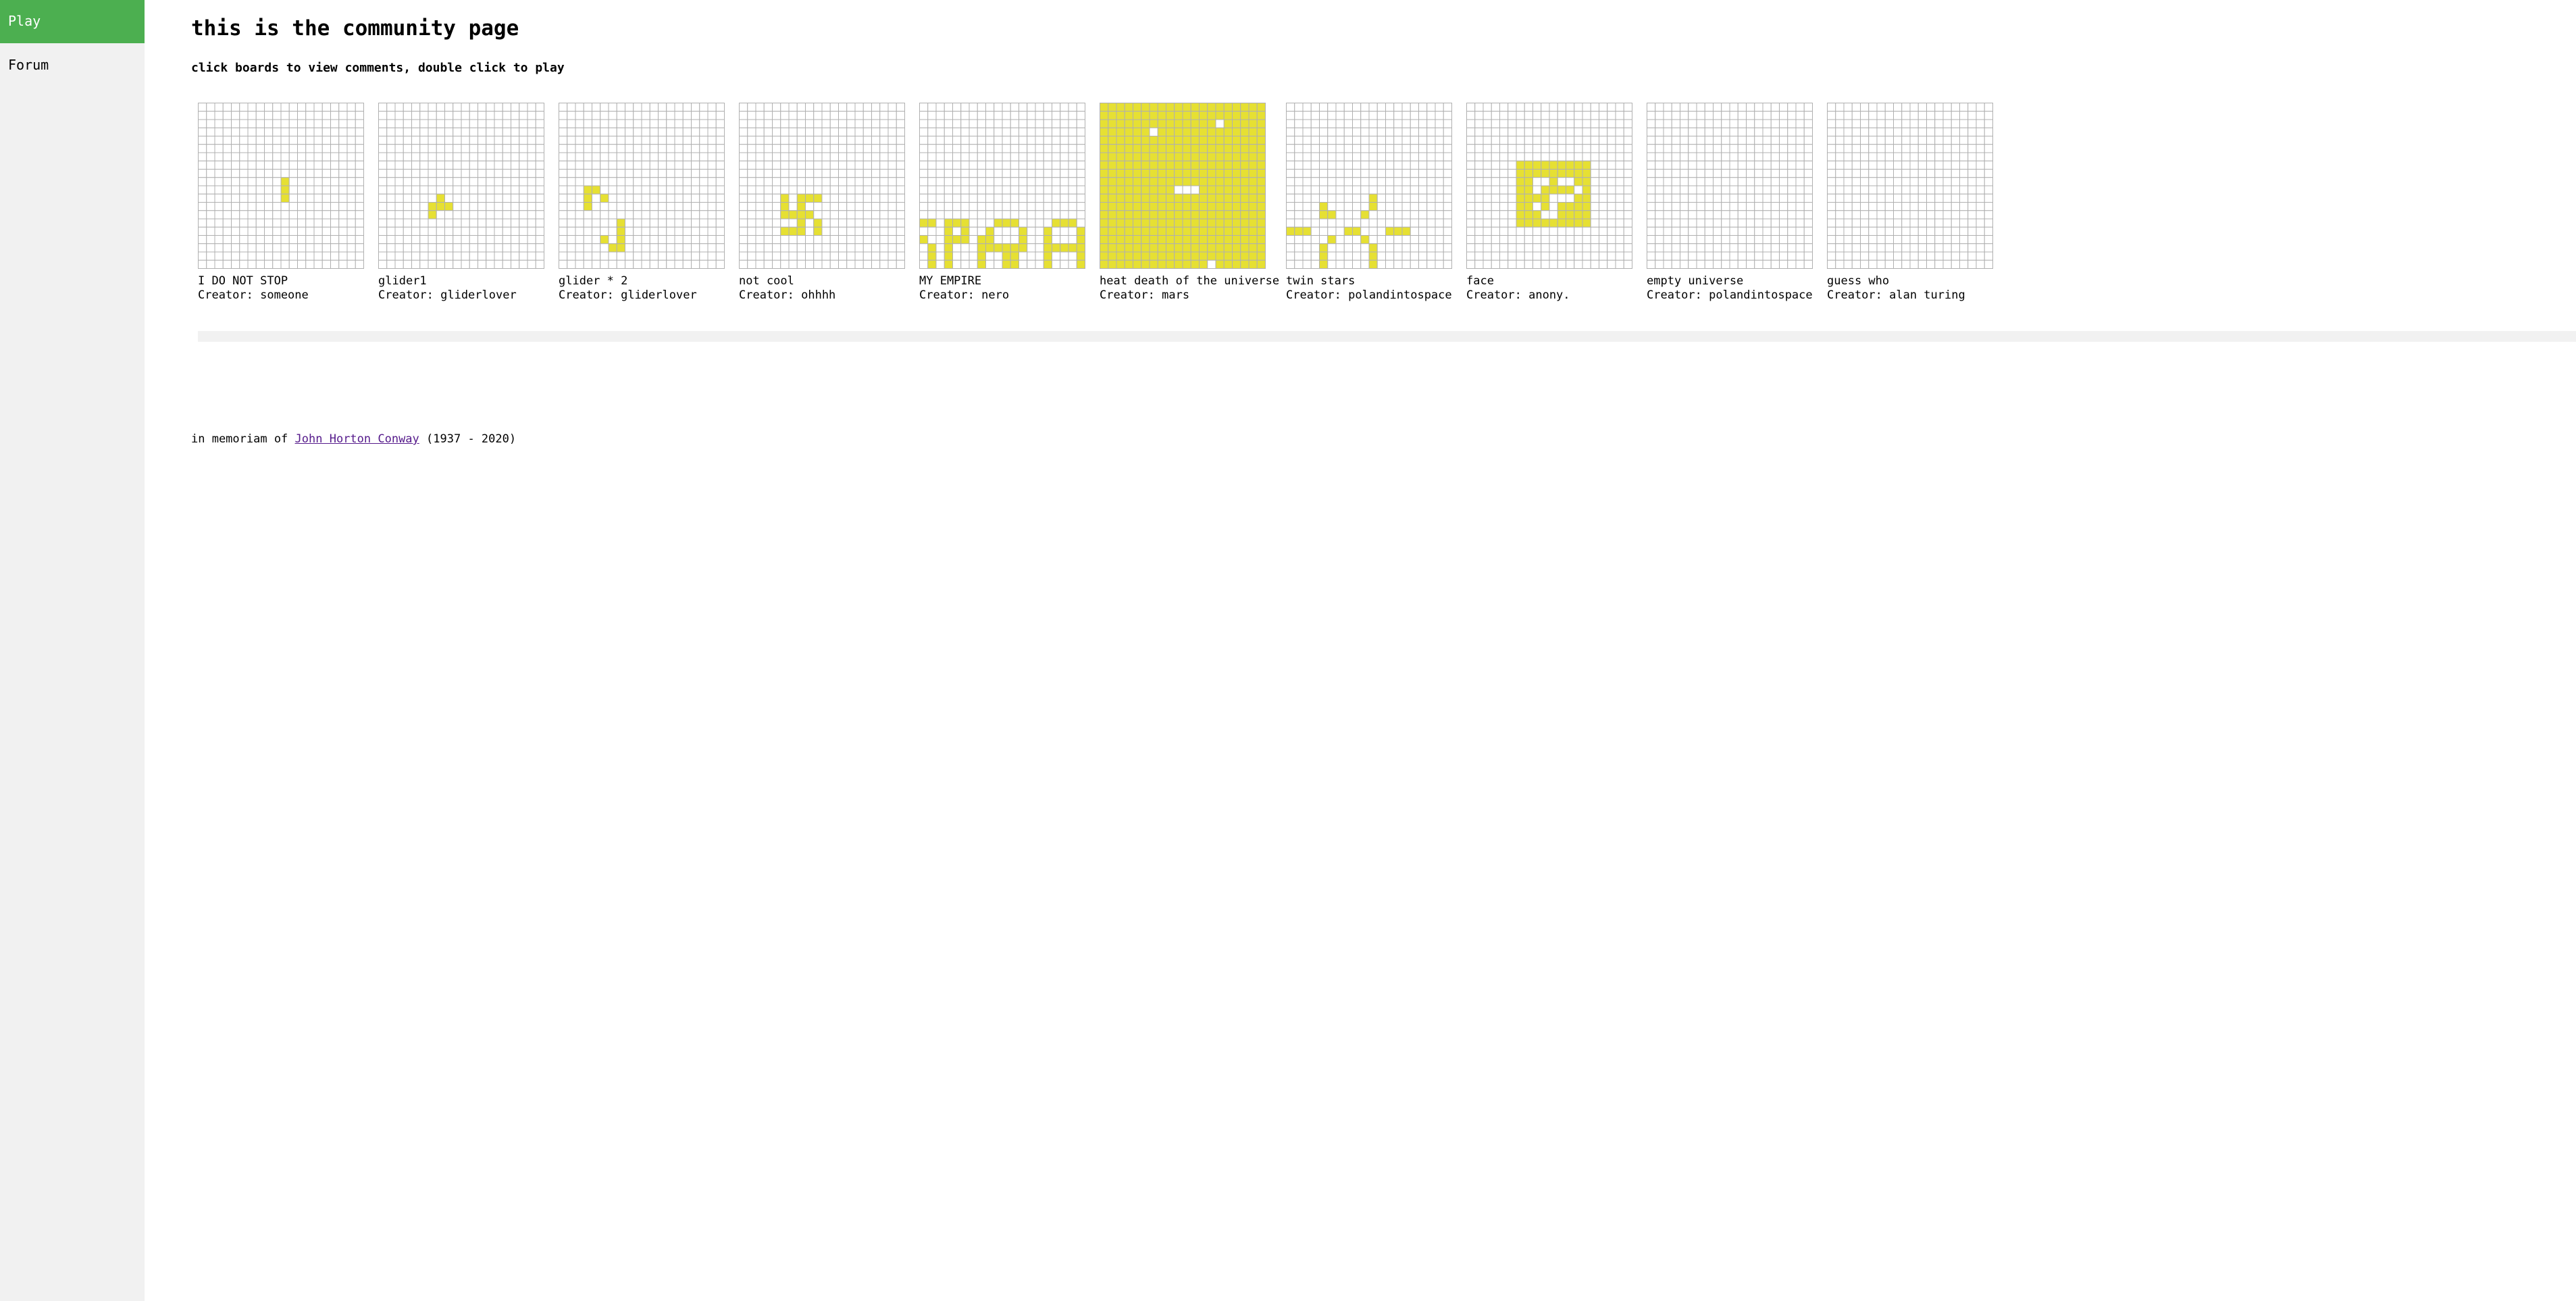 The height and width of the screenshot is (1301, 2576). What do you see at coordinates (1387, 336) in the screenshot?
I see `horizontal-scrollbar` at bounding box center [1387, 336].